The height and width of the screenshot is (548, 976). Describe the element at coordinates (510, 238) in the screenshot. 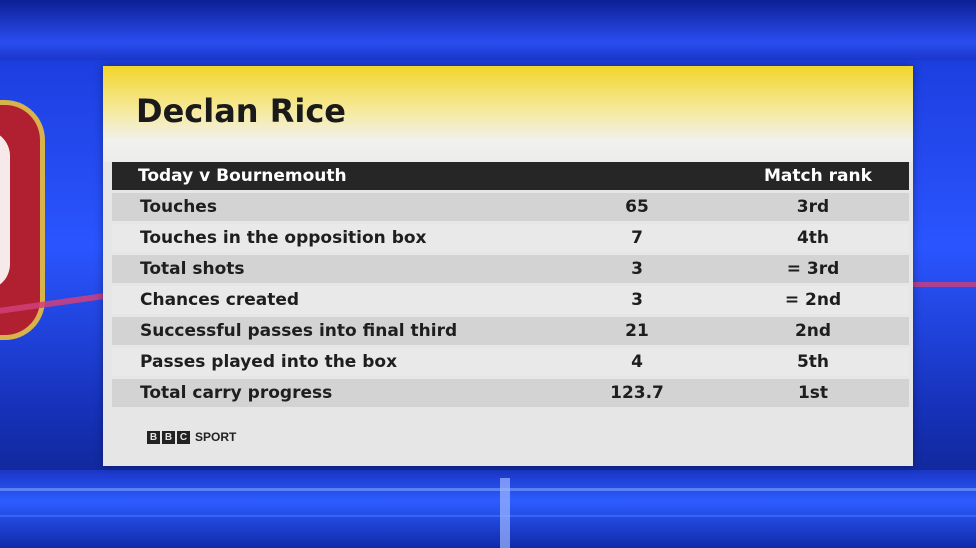

I see `table-row: Touches in the opposition box 7 4th` at that location.